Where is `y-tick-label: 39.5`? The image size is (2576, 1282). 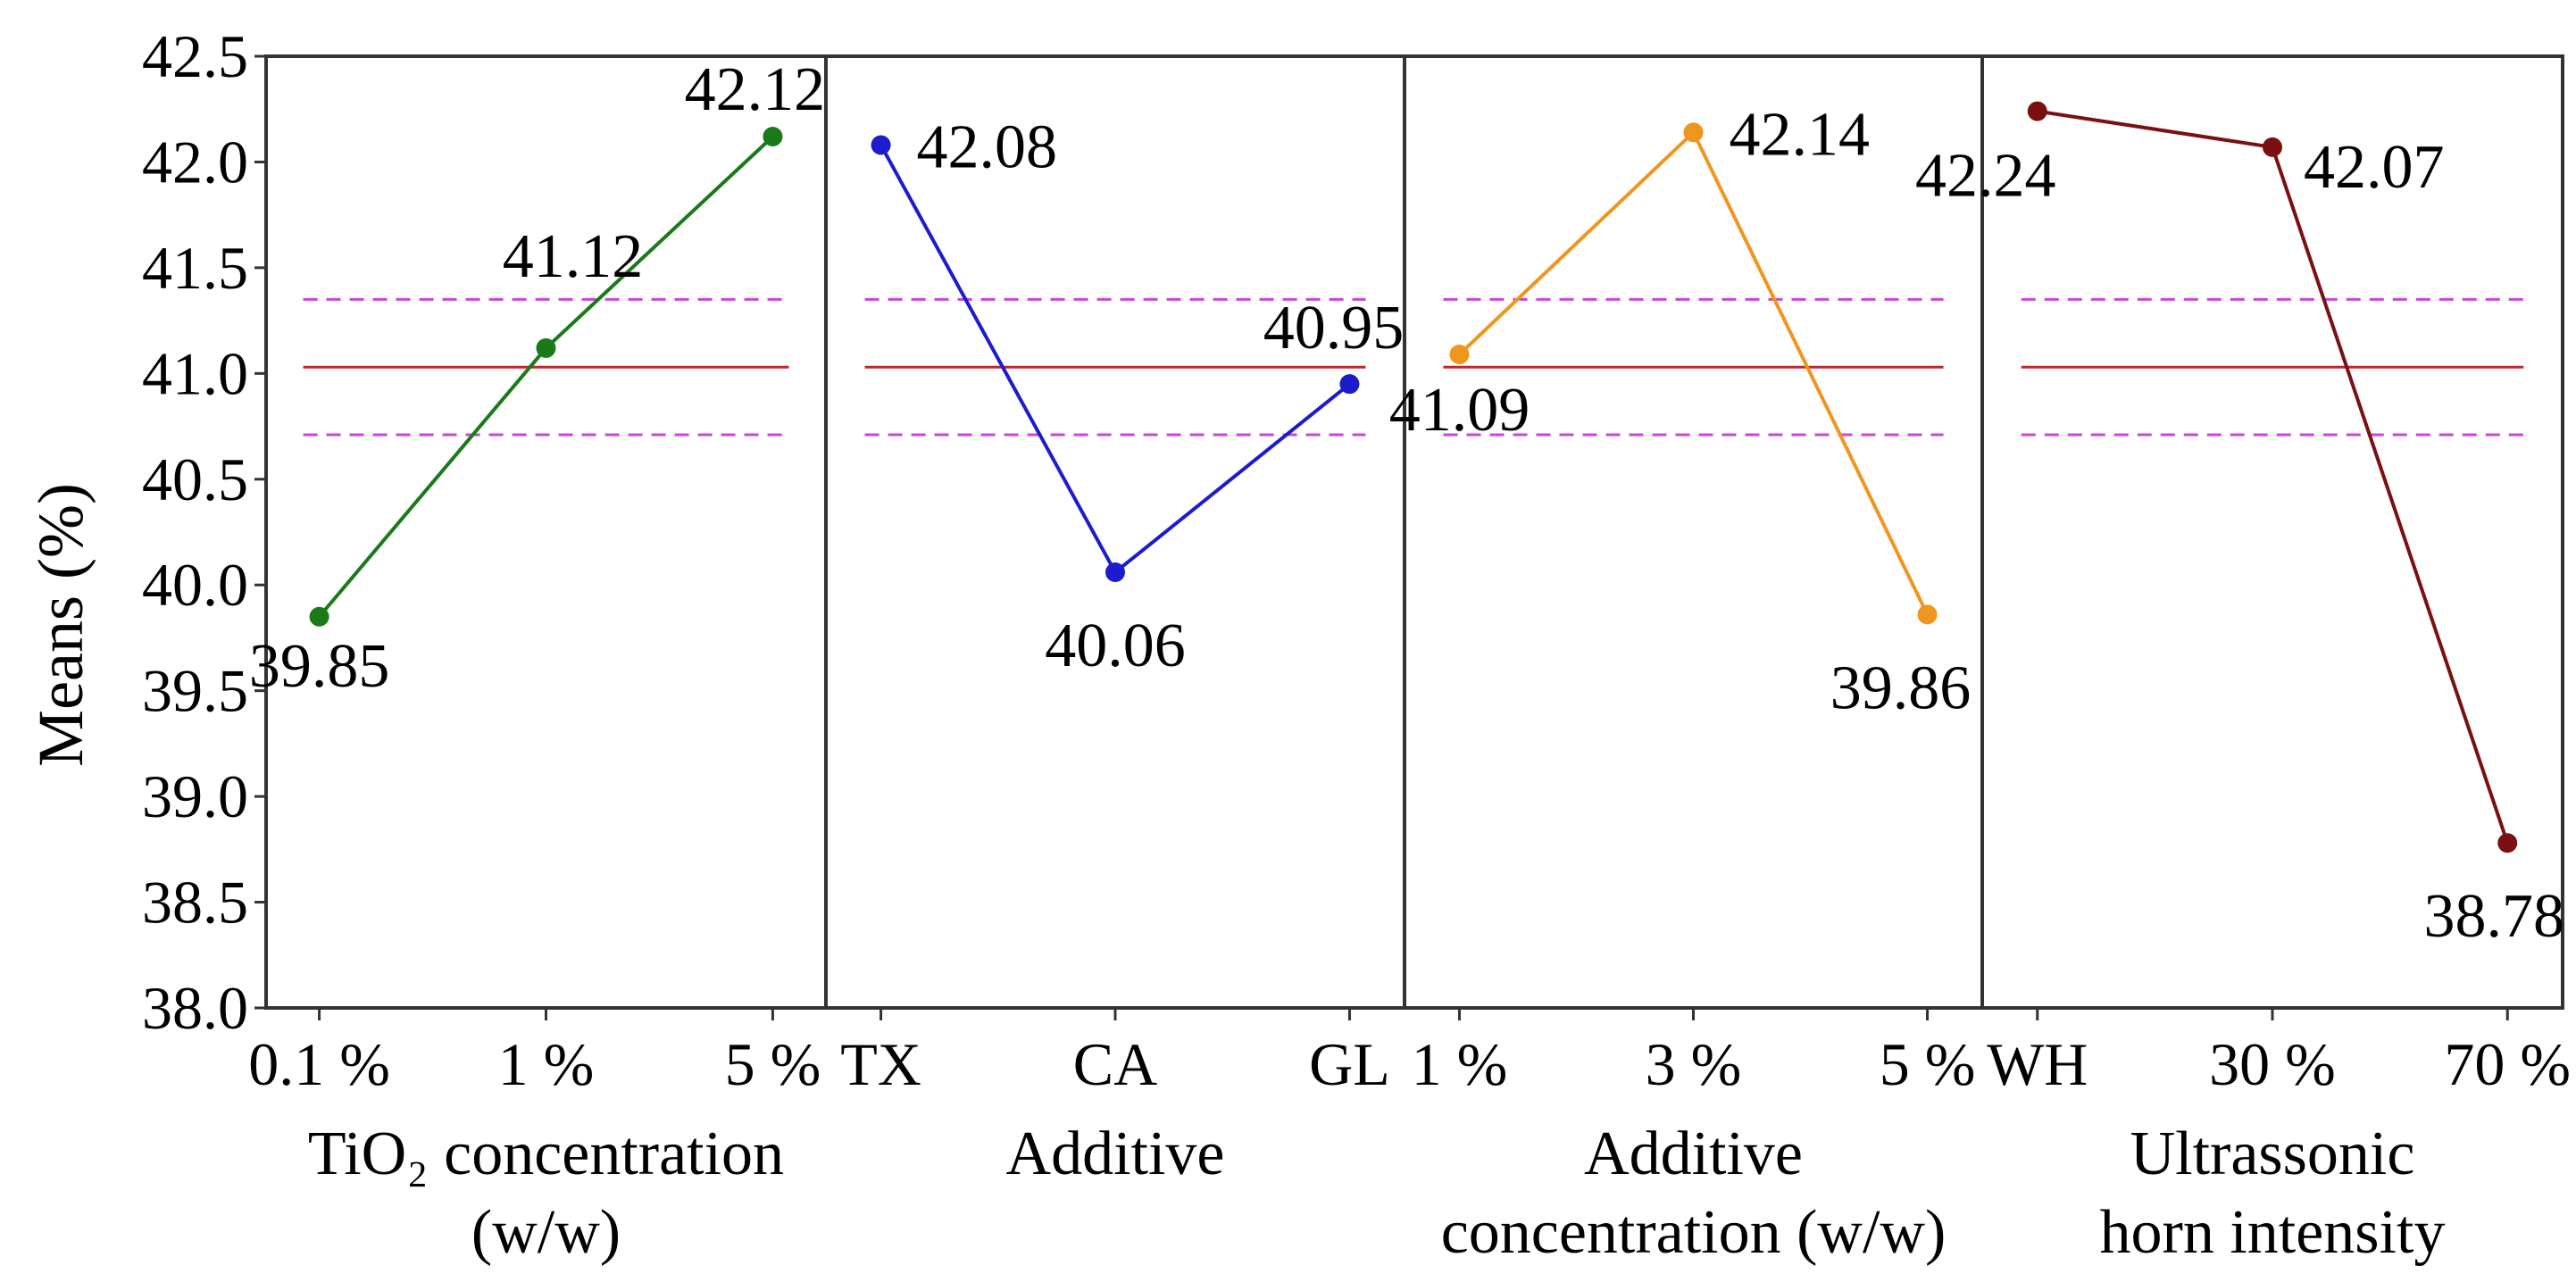 y-tick-label: 39.5 is located at coordinates (195, 691).